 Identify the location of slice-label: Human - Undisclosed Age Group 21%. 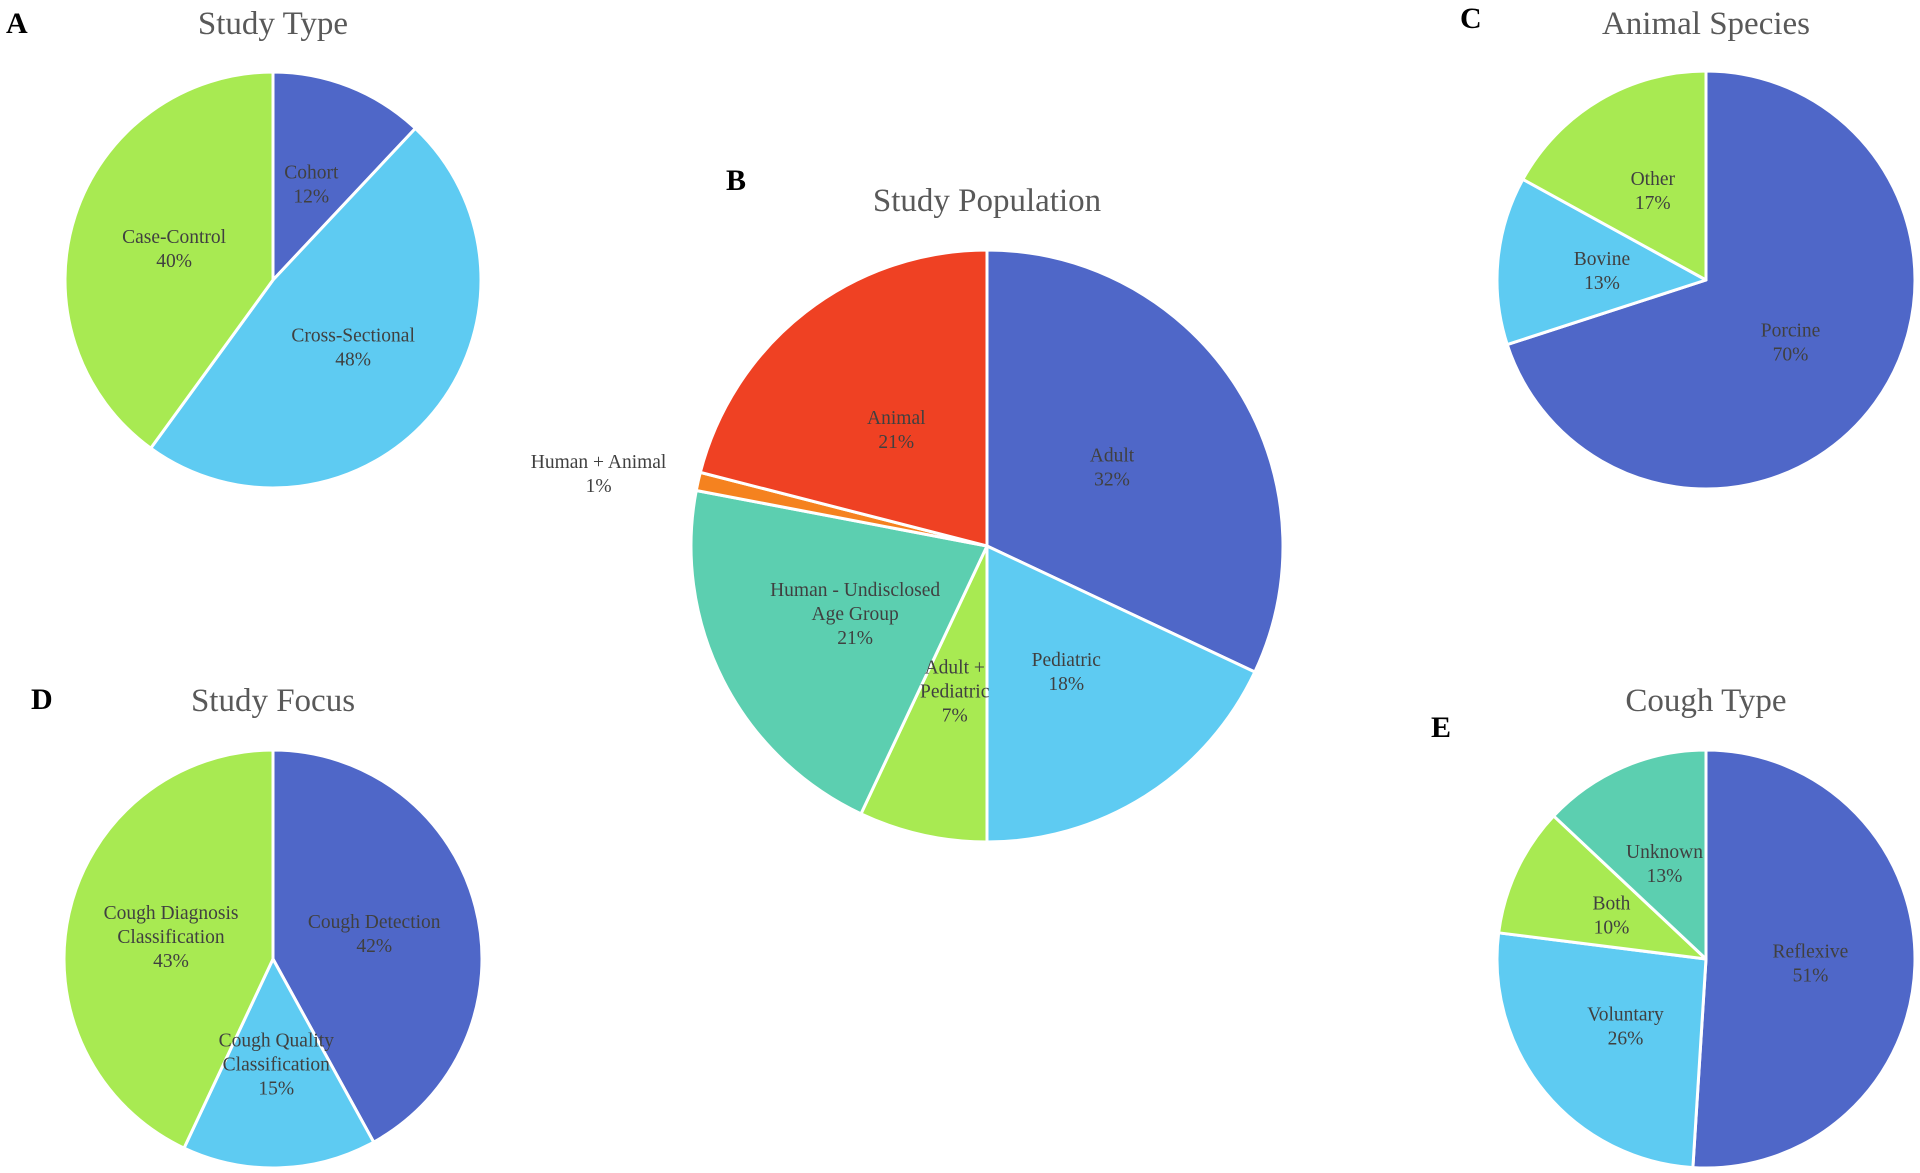
(855, 614).